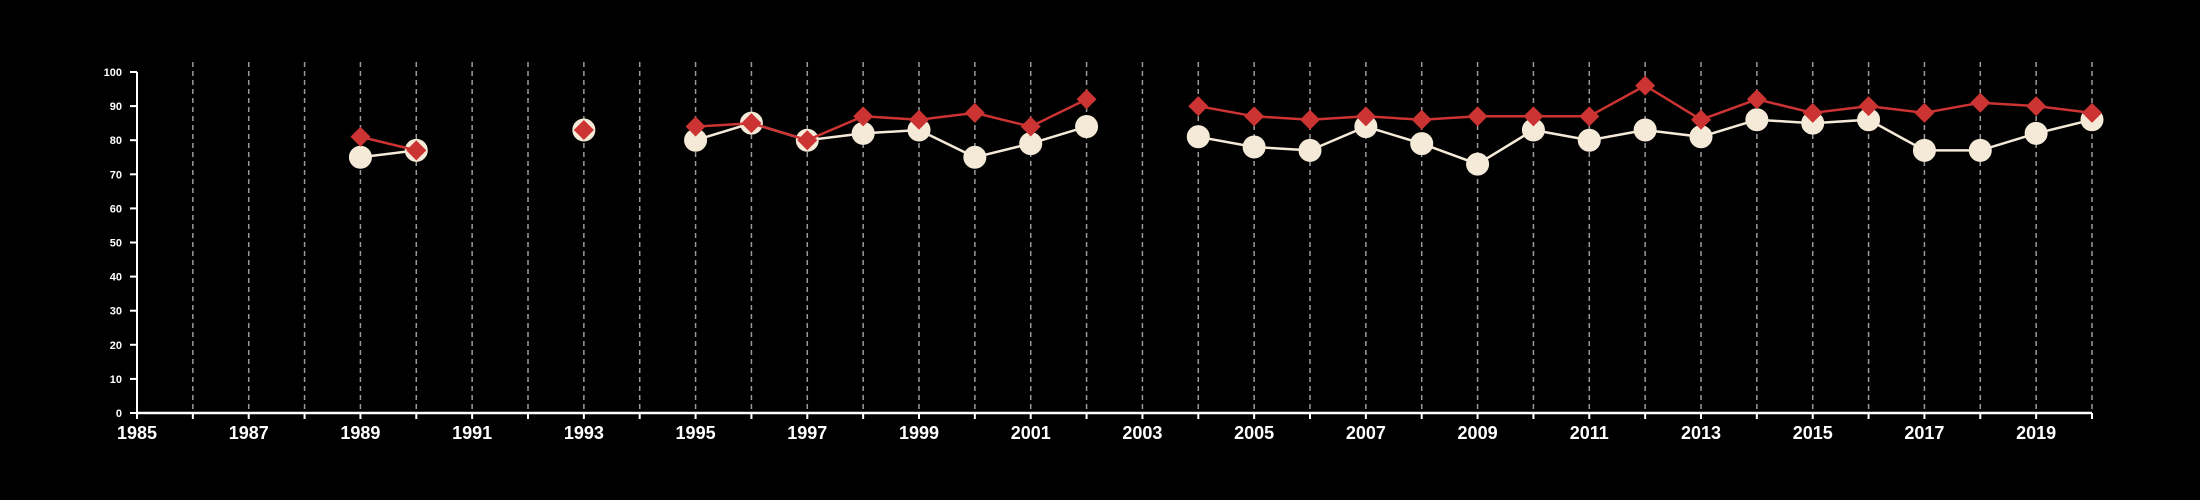  Describe the element at coordinates (1254, 433) in the screenshot. I see `x-tick-label: 2005` at that location.